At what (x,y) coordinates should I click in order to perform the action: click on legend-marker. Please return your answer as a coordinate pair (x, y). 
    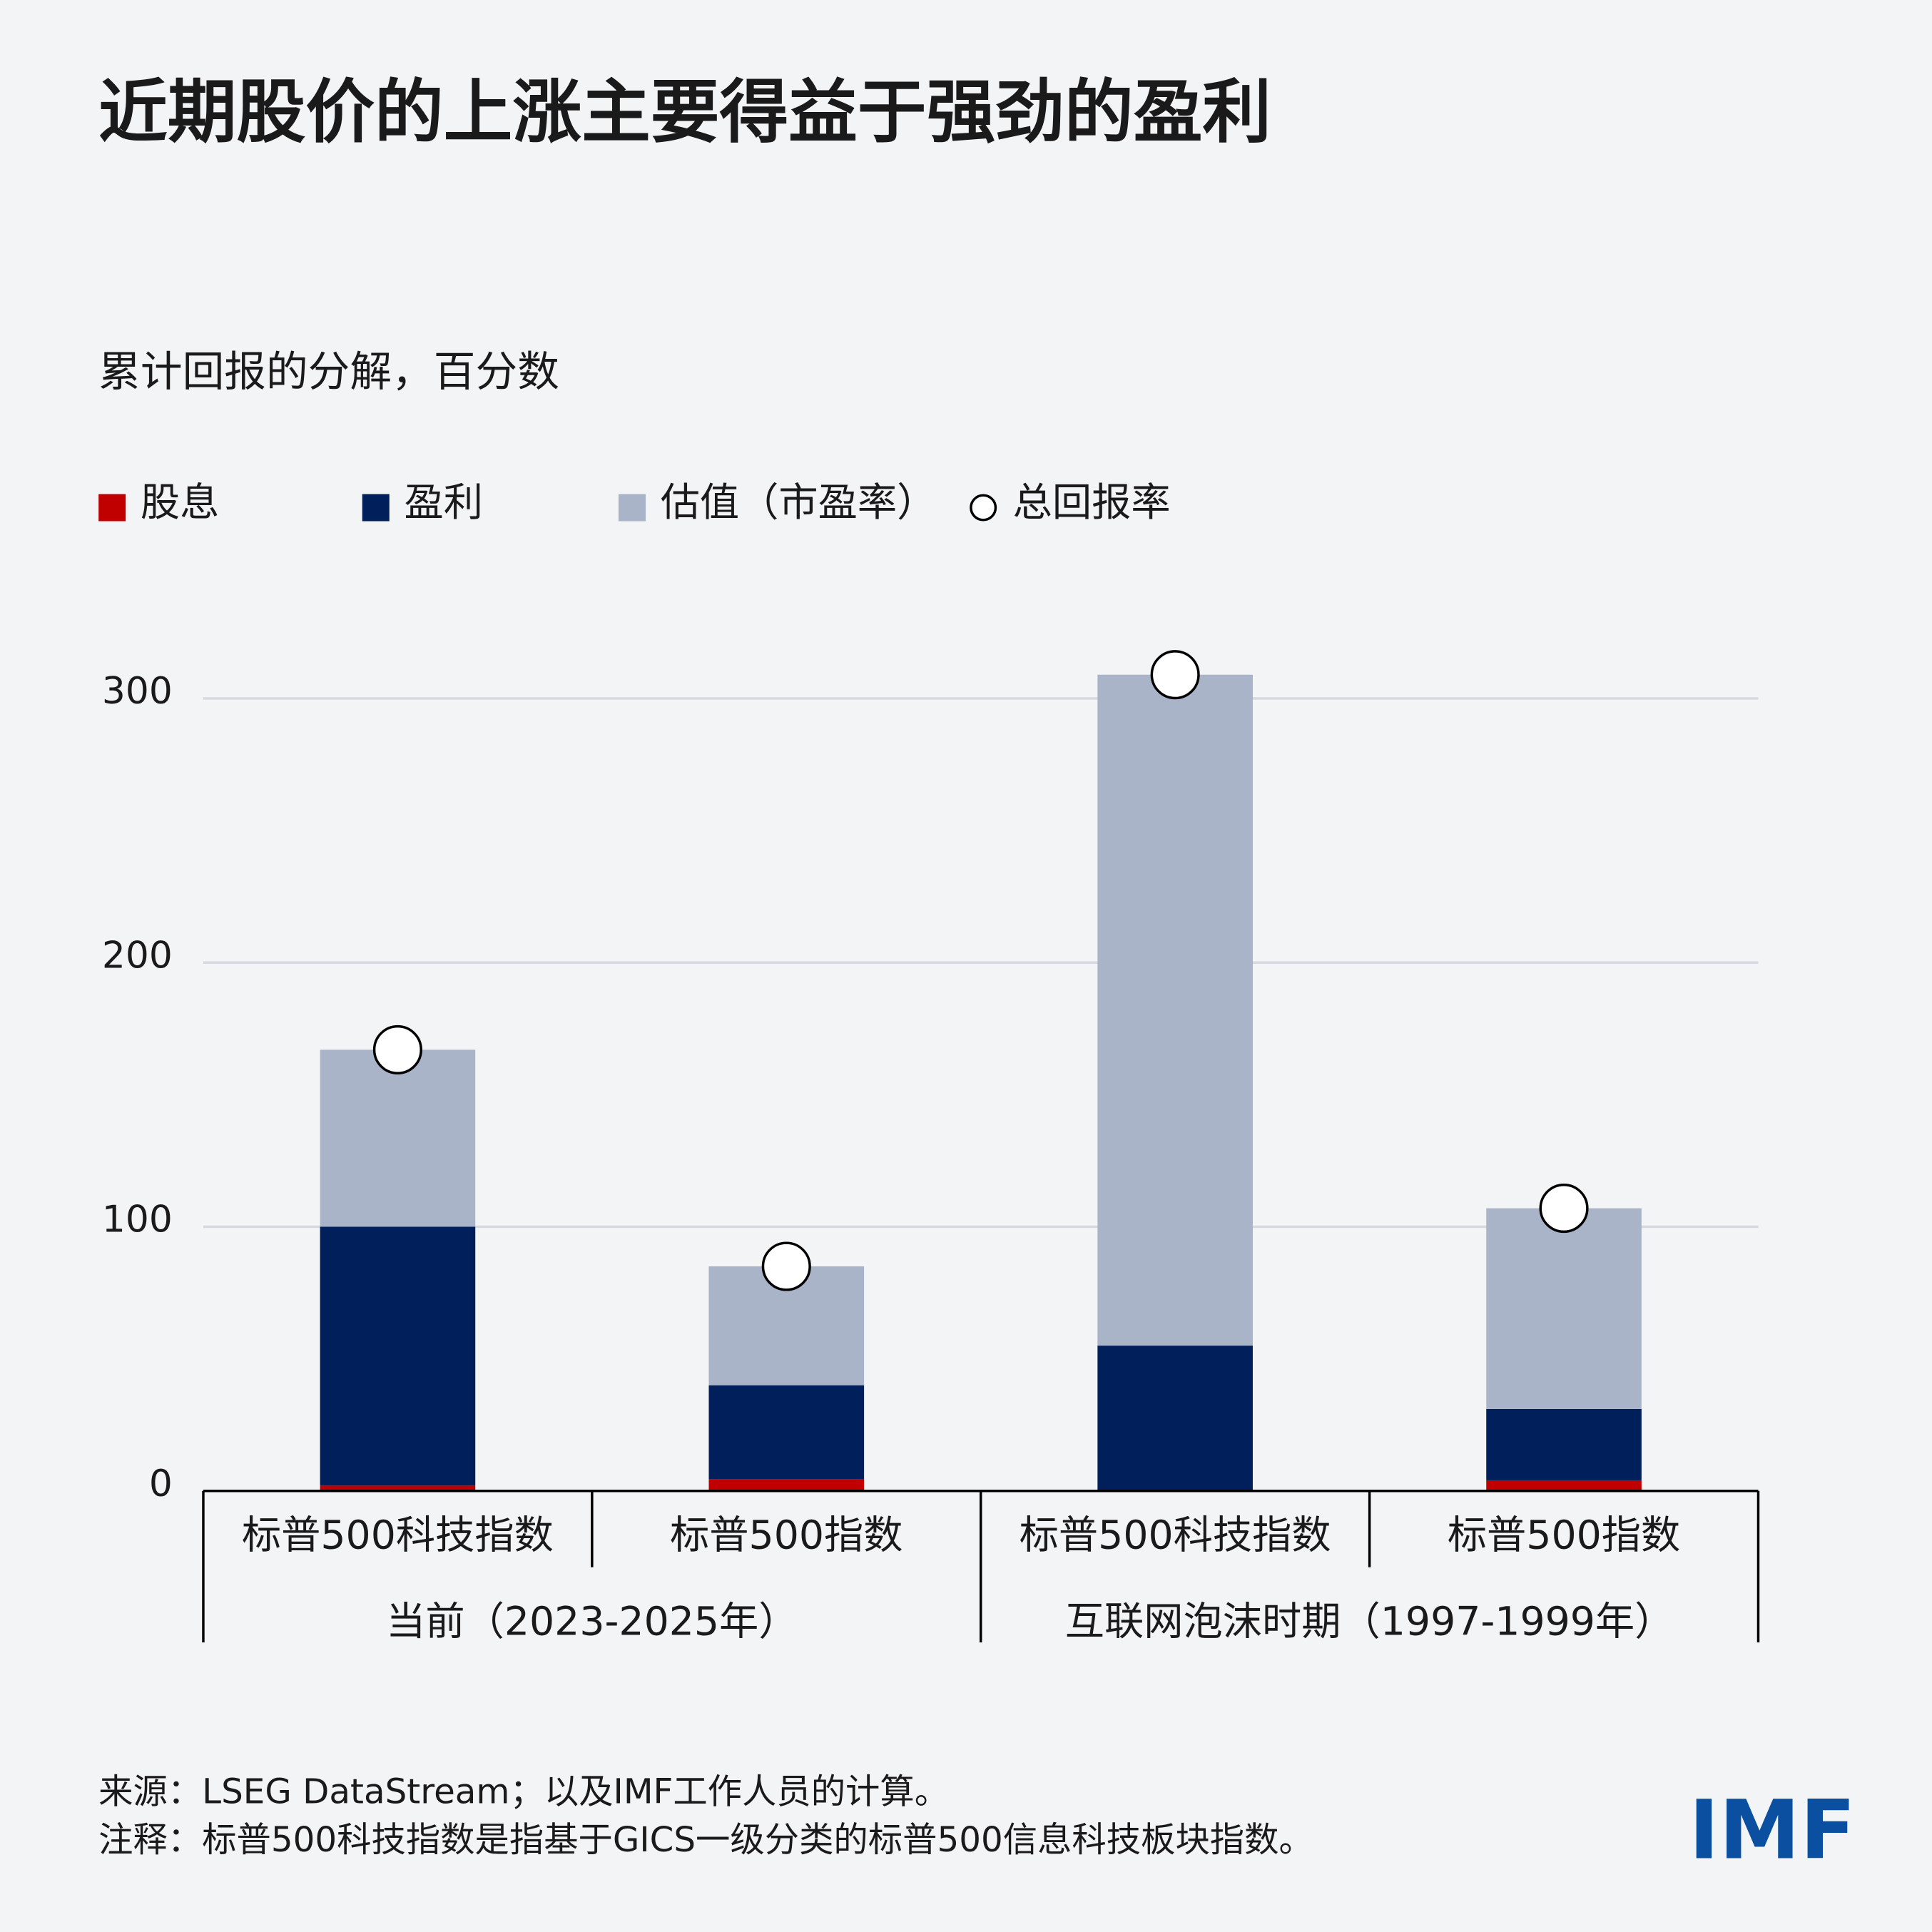
    Looking at the image, I should click on (983, 508).